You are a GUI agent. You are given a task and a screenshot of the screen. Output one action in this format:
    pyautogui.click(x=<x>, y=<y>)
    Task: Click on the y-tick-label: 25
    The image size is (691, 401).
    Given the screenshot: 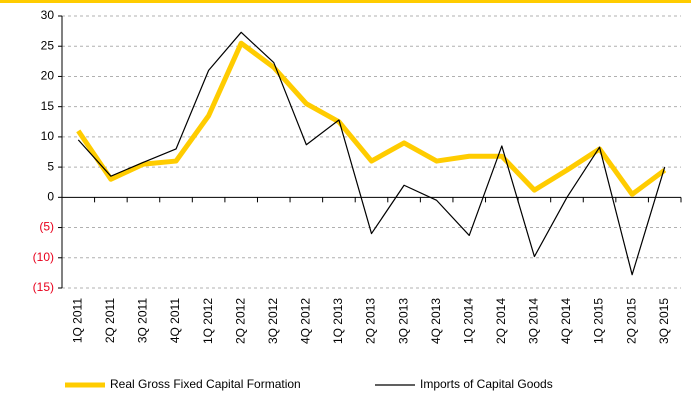 What is the action you would take?
    pyautogui.click(x=48, y=45)
    